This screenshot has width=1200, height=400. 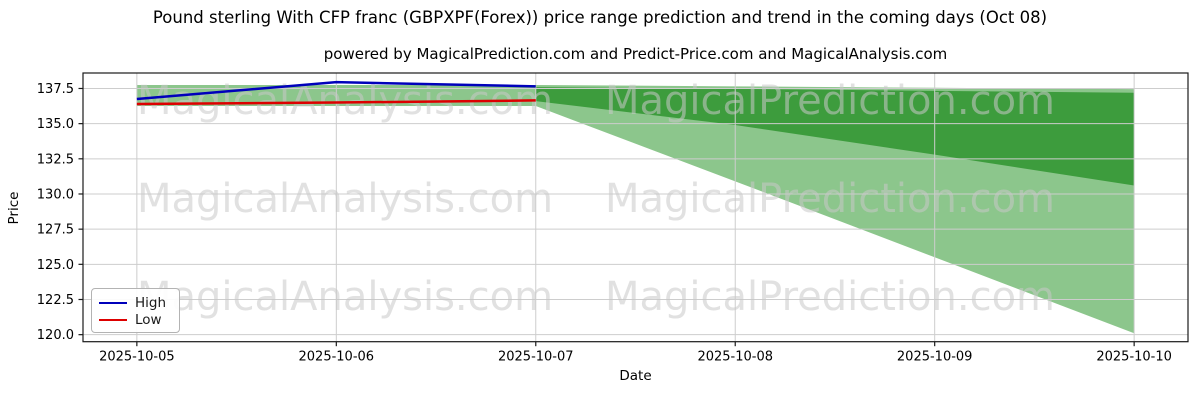 I want to click on price-lines, so click(x=336, y=93).